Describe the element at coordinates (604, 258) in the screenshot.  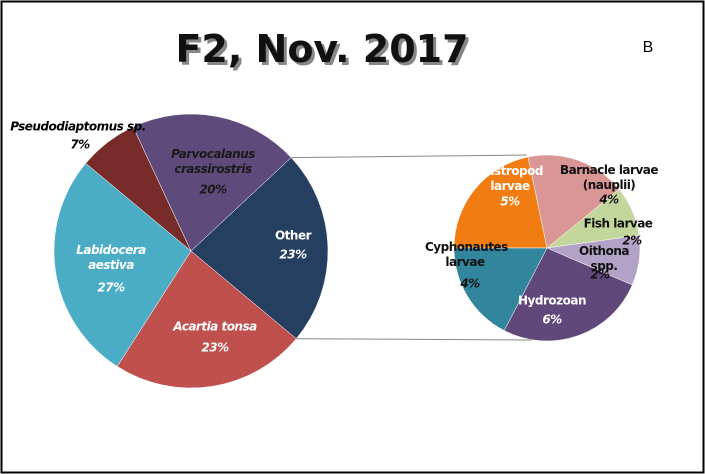
I see `slice-label: Oithona spp.` at that location.